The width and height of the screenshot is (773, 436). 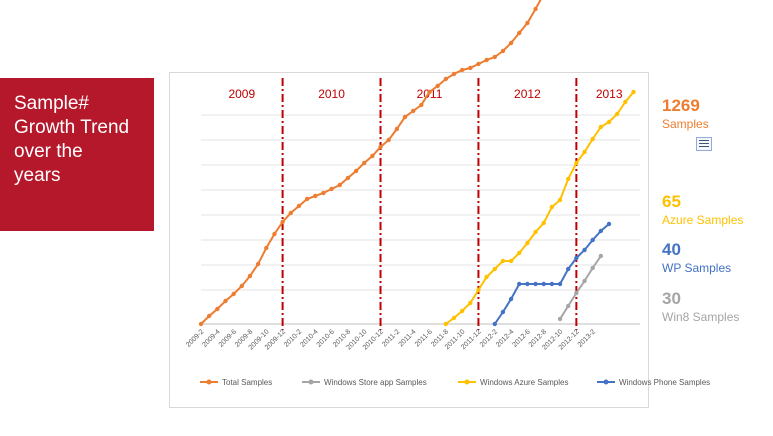 I want to click on year-label-2010: 2010, so click(x=331, y=94).